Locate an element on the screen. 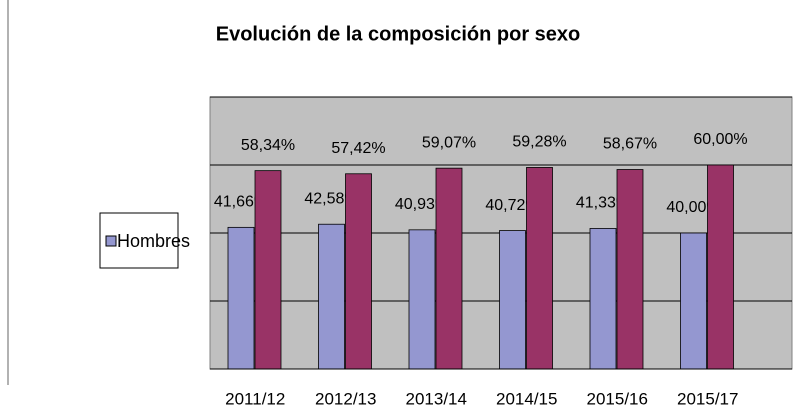 The image size is (795, 412). x-tick-label: 2011/12 is located at coordinates (255, 398).